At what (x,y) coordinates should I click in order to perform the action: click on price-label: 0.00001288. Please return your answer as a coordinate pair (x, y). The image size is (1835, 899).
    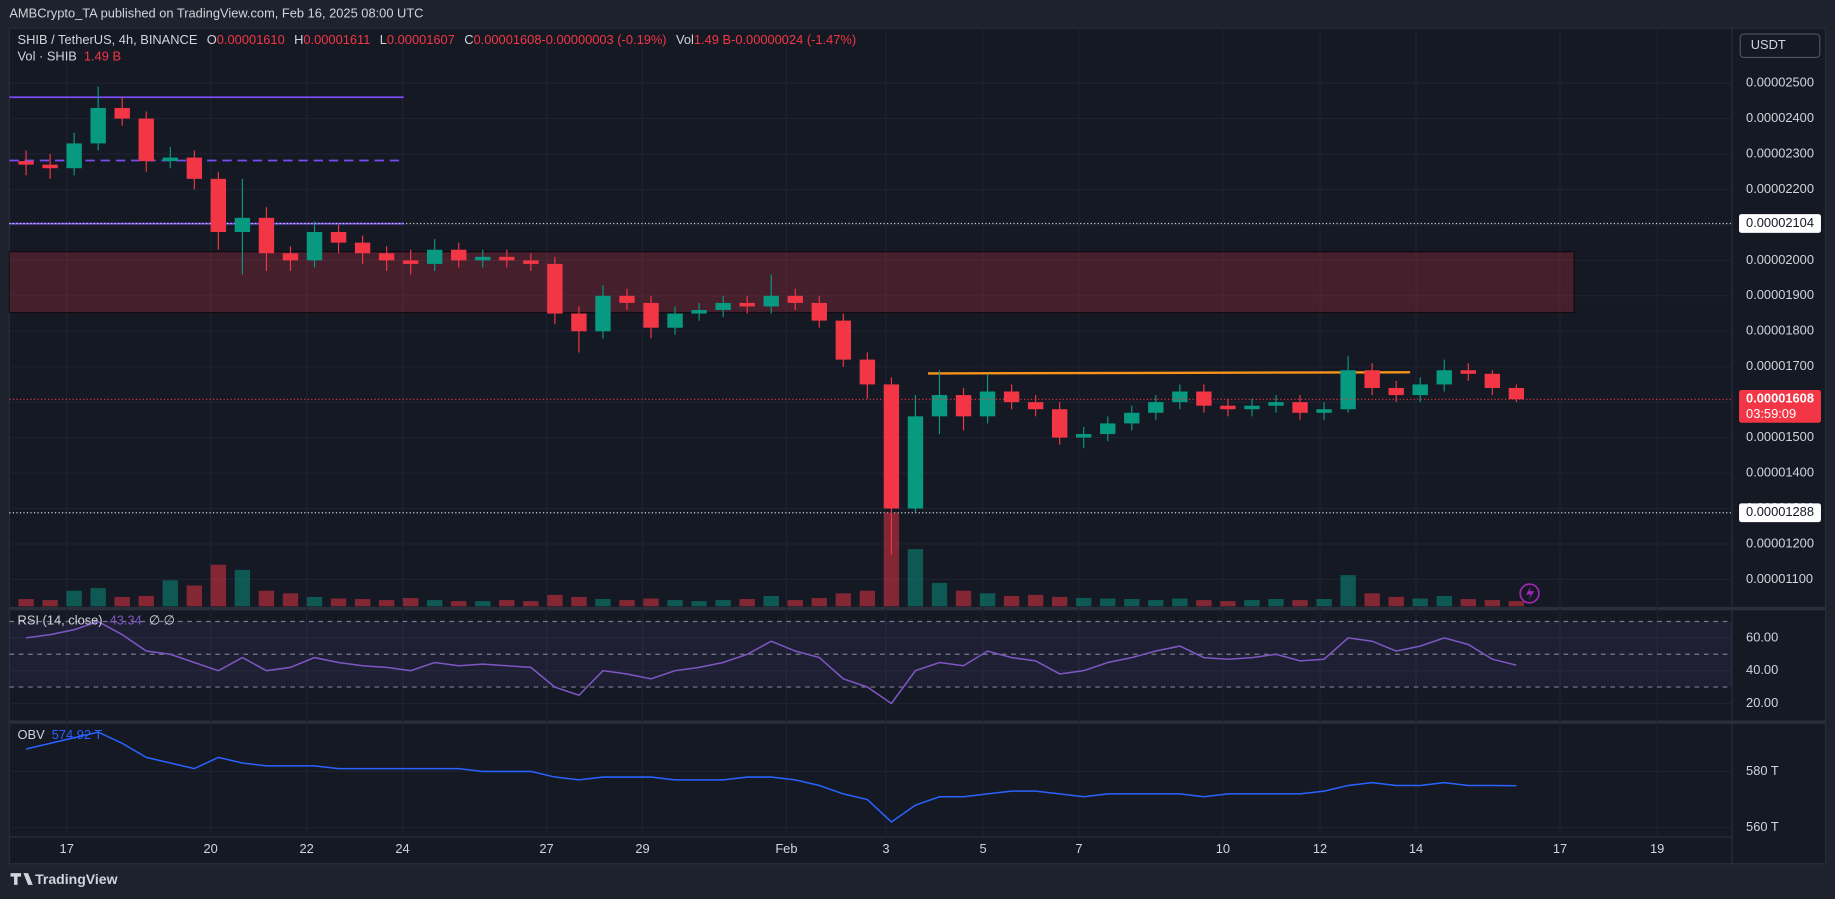
    Looking at the image, I should click on (1780, 511).